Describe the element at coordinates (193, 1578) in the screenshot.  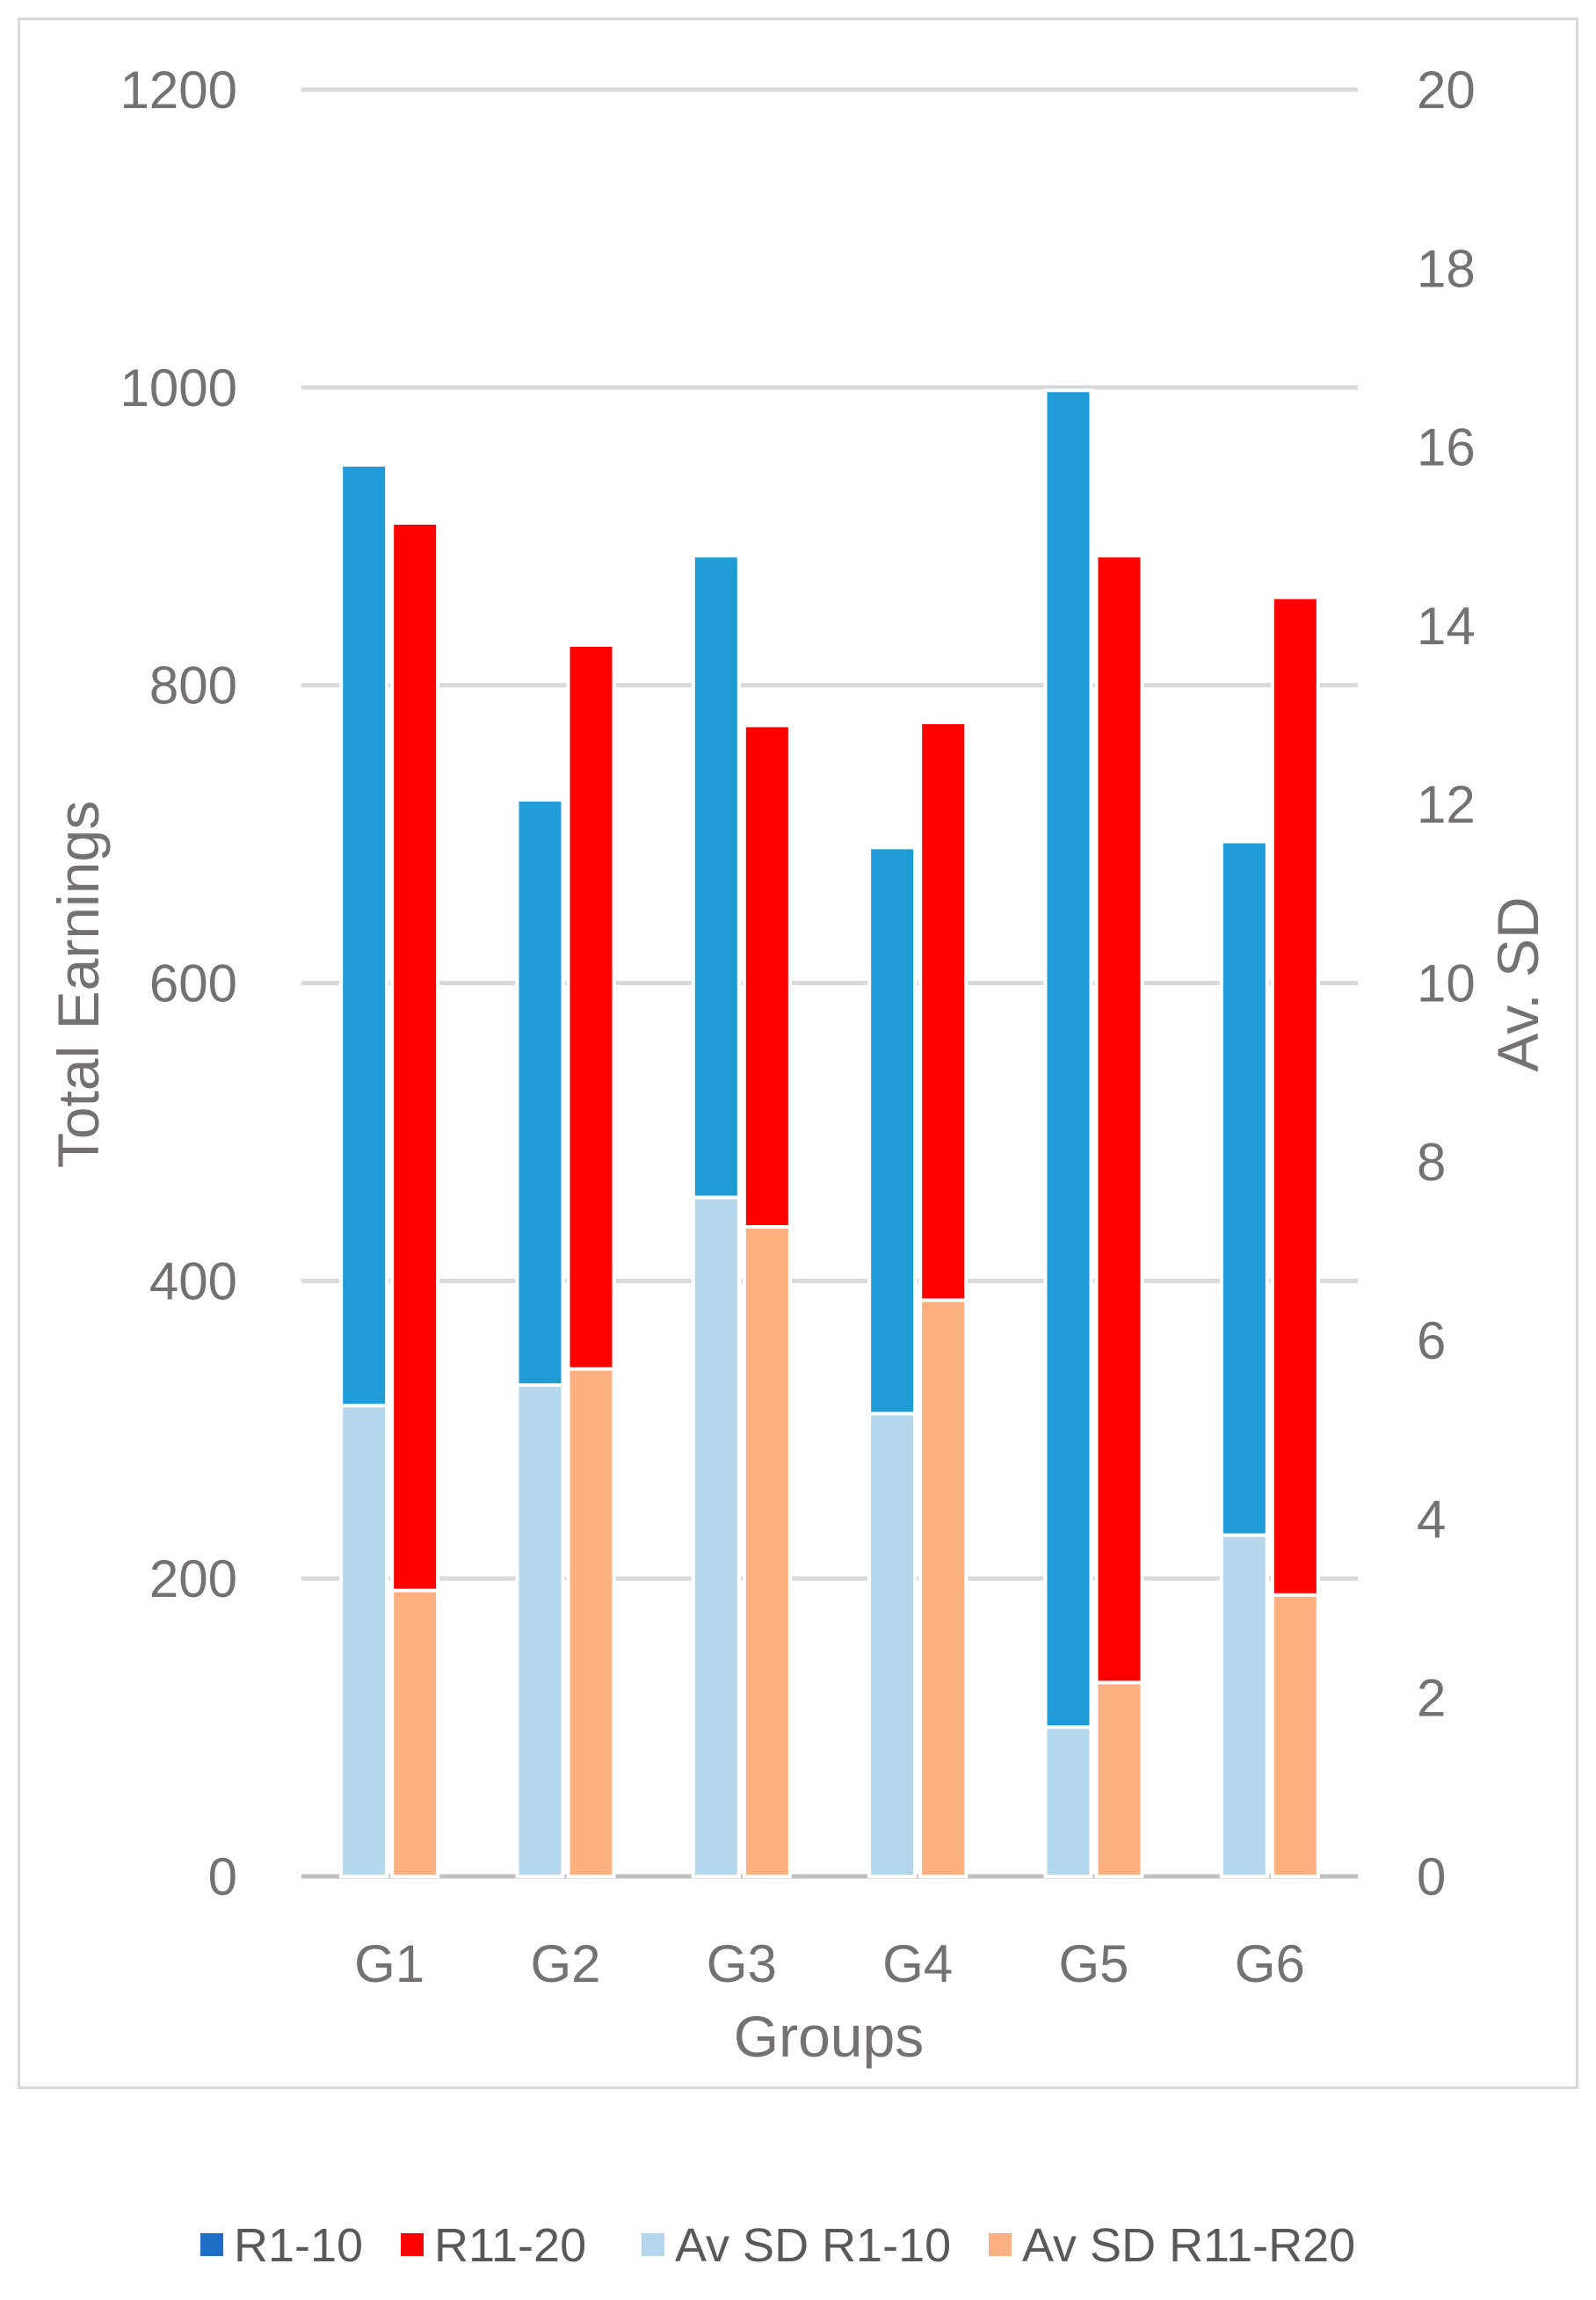
I see `y-tick-label: 200` at that location.